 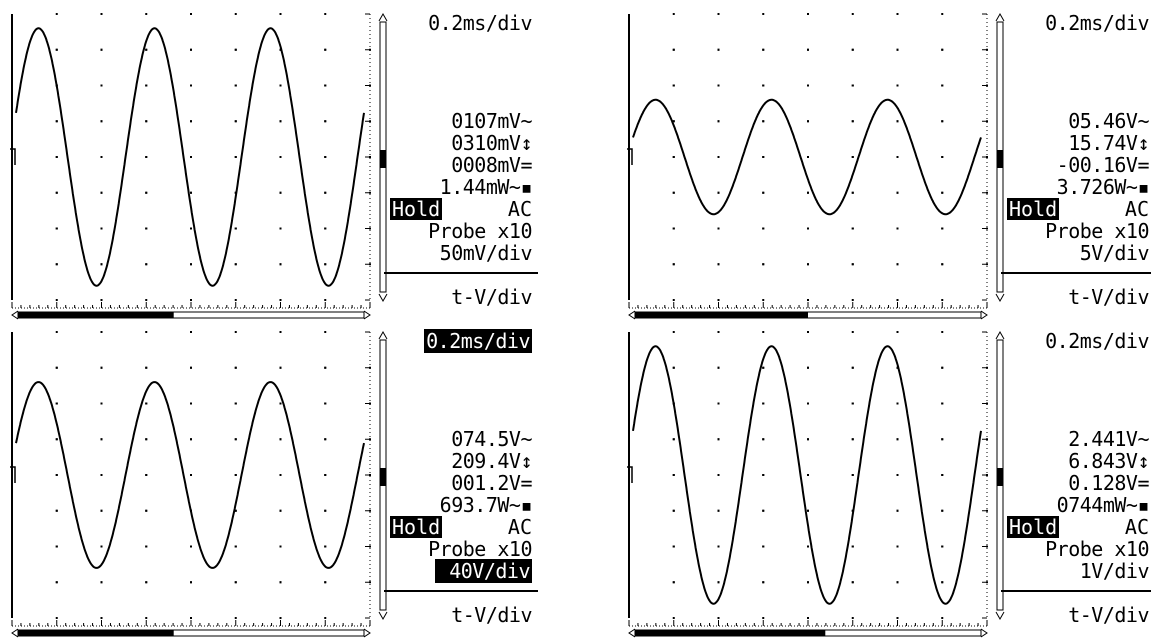 What do you see at coordinates (483, 571) in the screenshot?
I see `vdiv-label: 40V/div` at bounding box center [483, 571].